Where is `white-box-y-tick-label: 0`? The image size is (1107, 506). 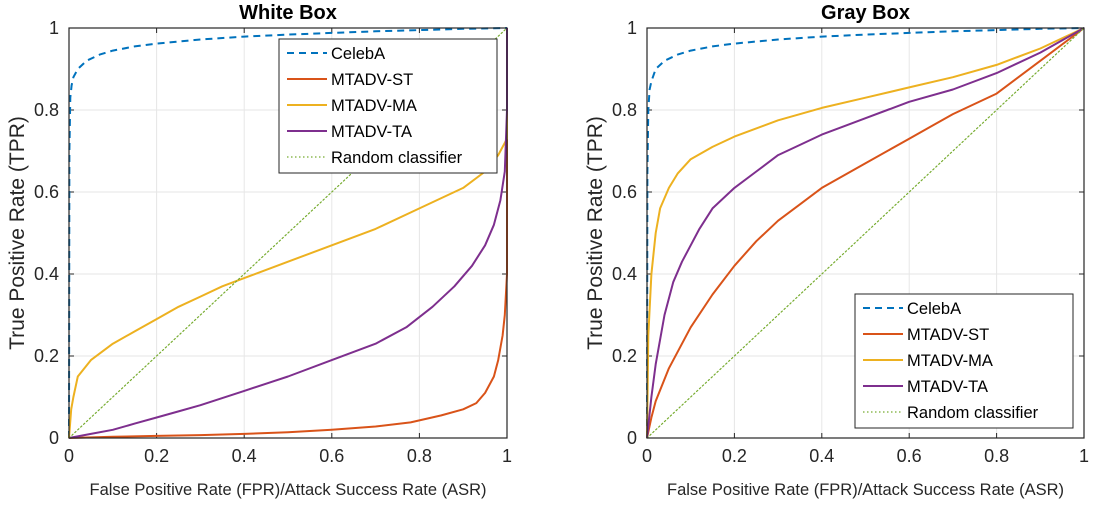 white-box-y-tick-label: 0 is located at coordinates (54, 438).